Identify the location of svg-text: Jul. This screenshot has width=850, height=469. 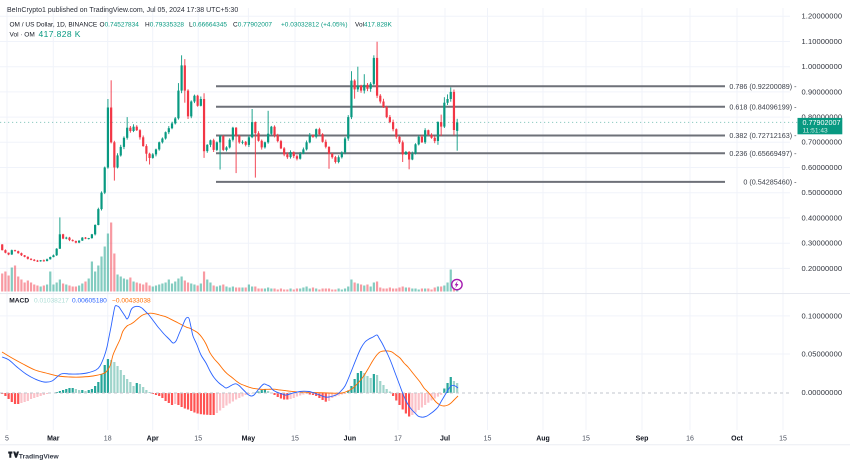
(445, 439).